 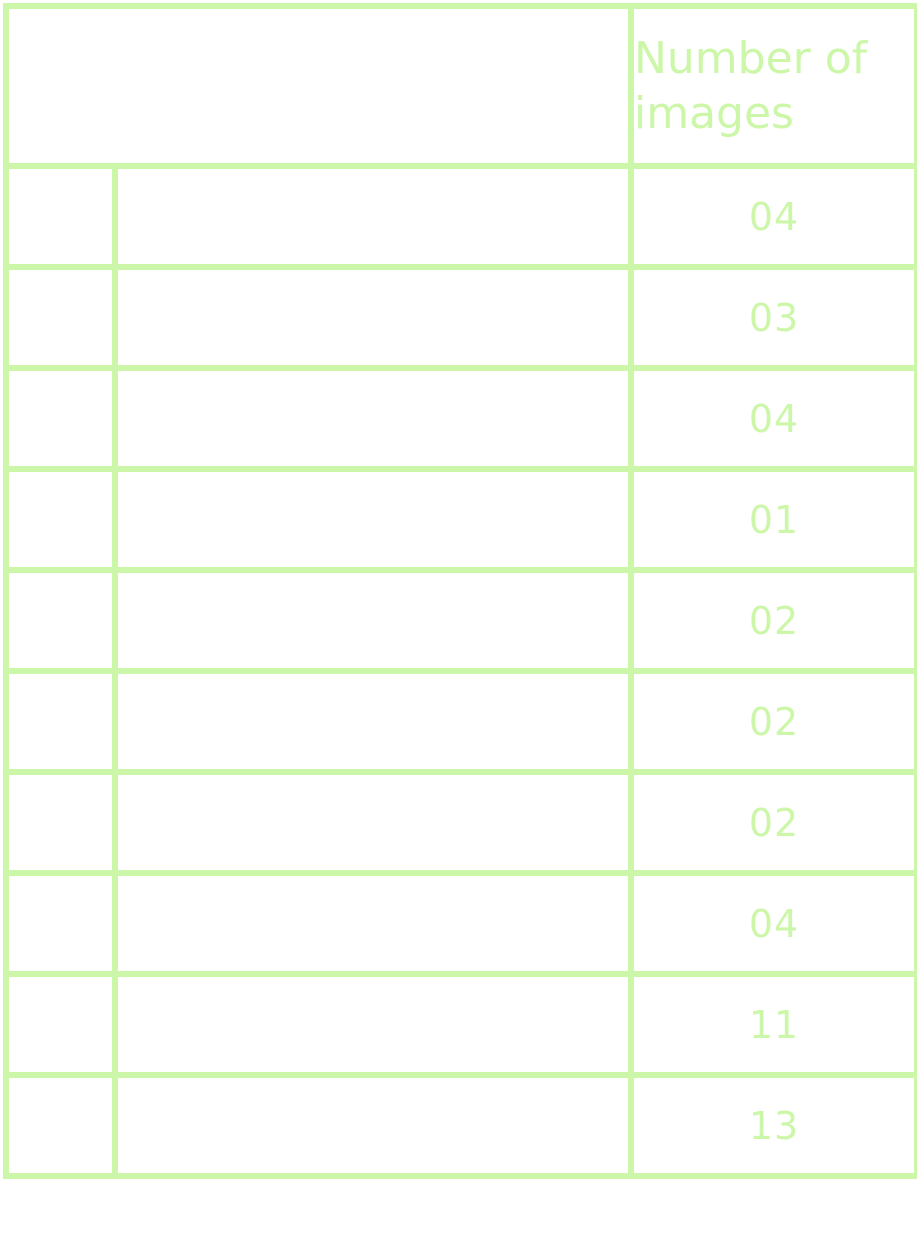 I want to click on header-empty-cell, so click(x=318, y=86).